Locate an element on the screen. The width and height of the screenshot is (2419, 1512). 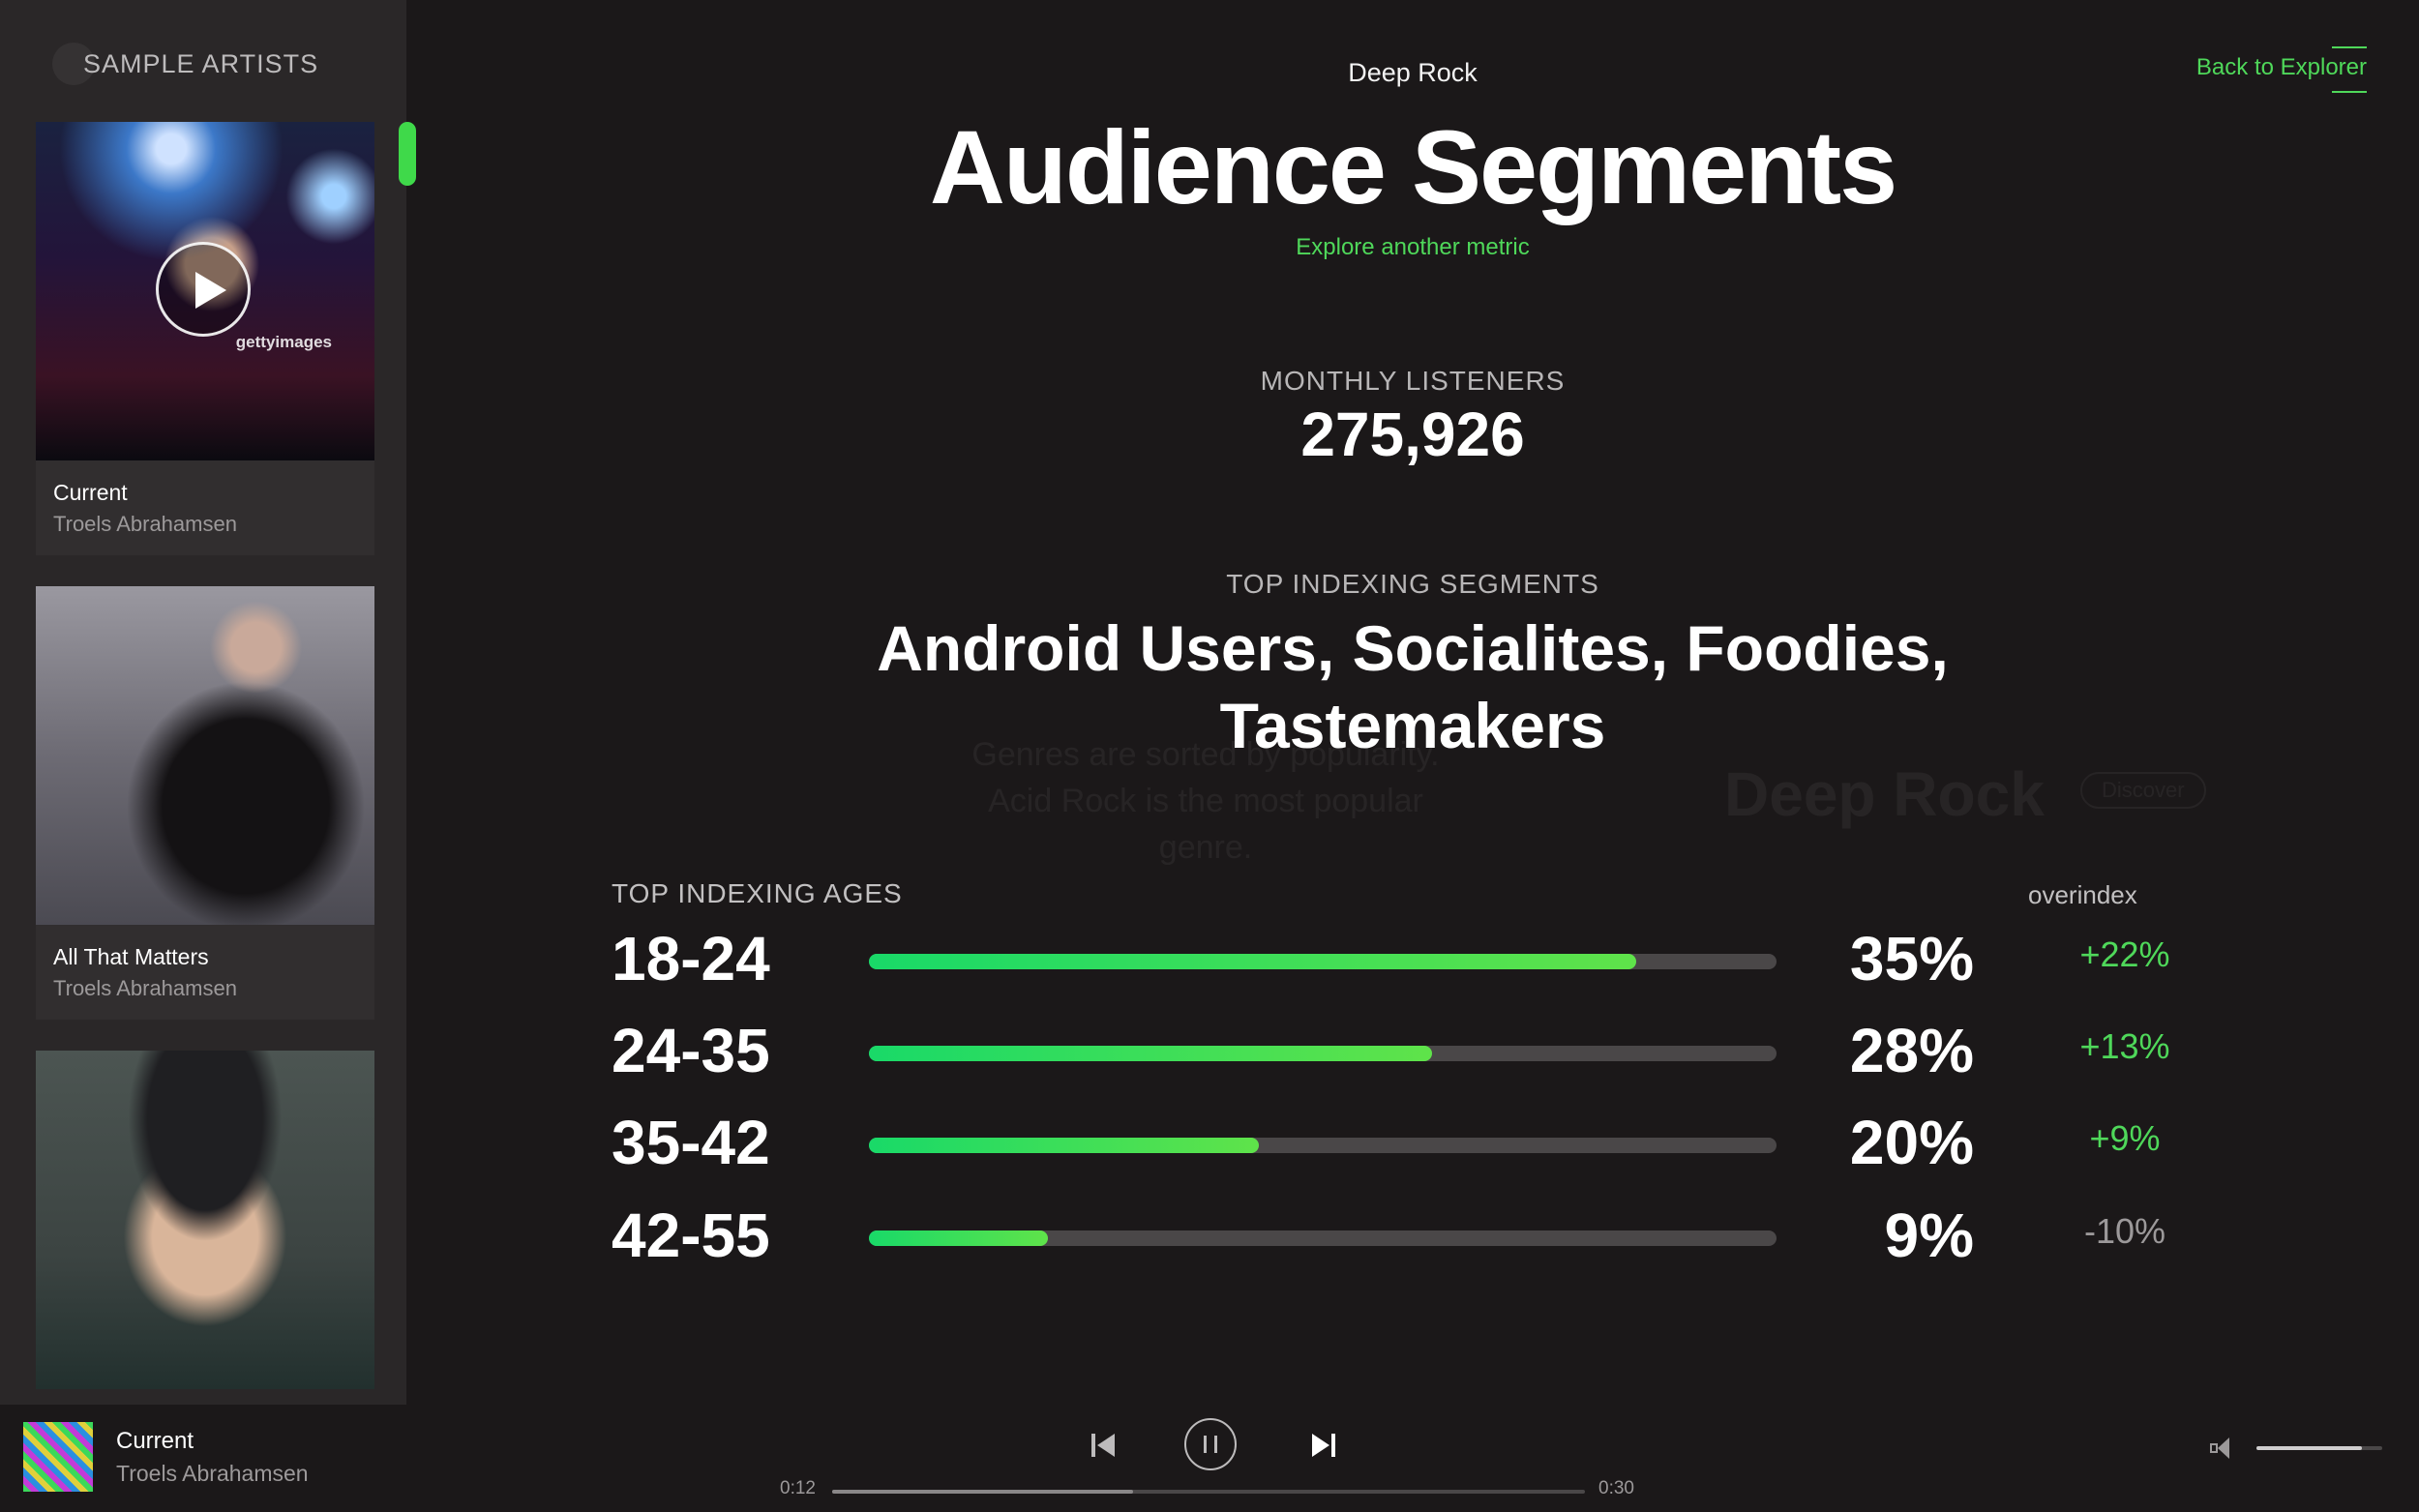
artist-card-all-that-matters: All That Matters Troels Abrahamsen is located at coordinates (205, 803).